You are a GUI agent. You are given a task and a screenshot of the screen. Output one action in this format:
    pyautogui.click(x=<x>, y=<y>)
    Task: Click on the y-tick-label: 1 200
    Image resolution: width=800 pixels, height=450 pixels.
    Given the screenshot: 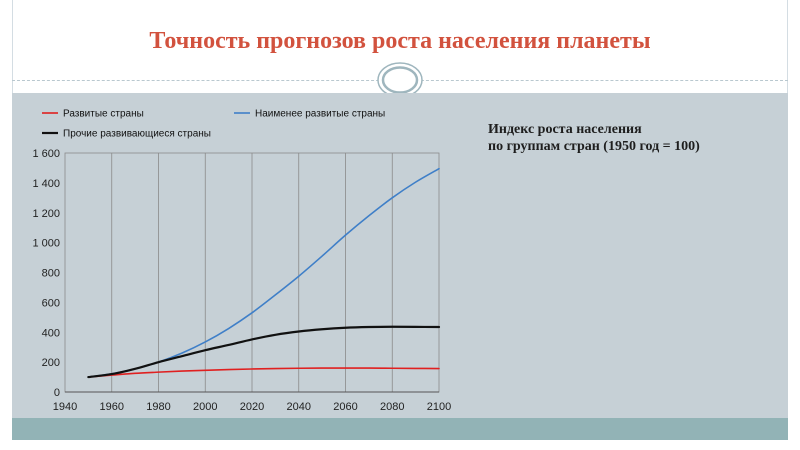 What is the action you would take?
    pyautogui.click(x=46, y=214)
    